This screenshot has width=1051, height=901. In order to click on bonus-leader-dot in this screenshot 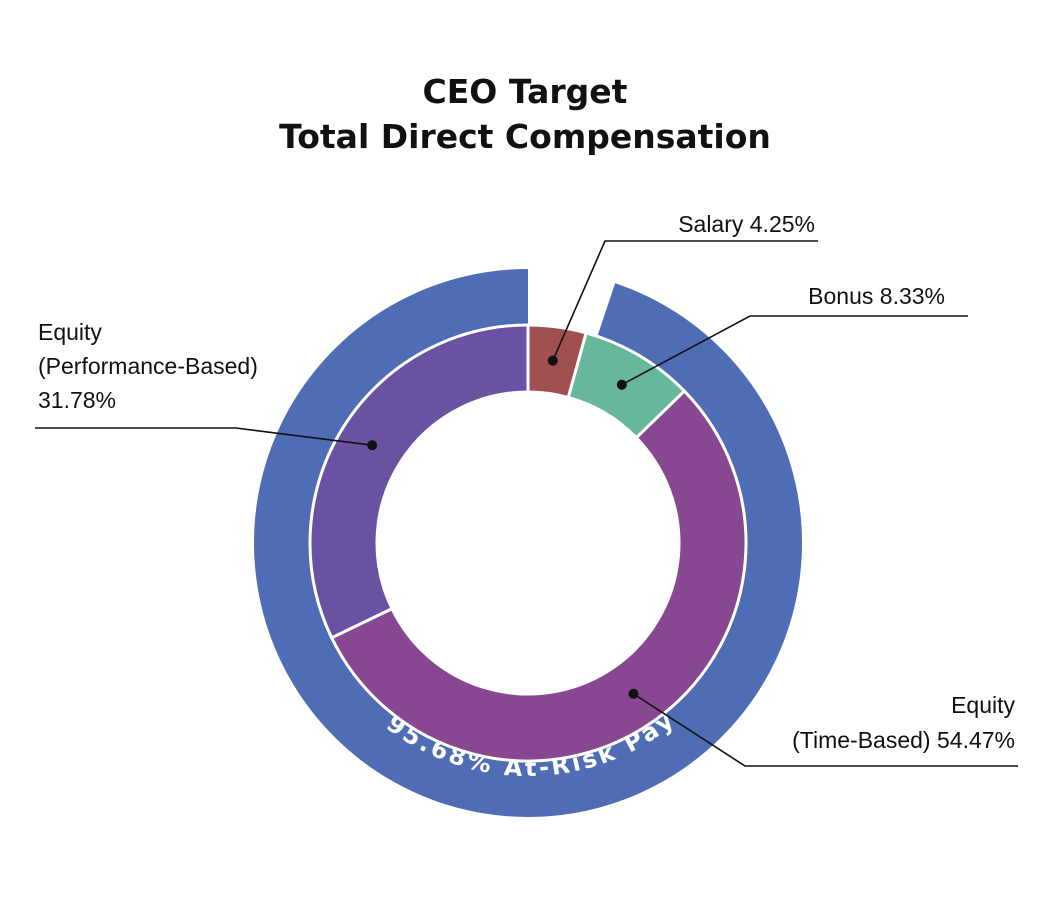, I will do `click(621, 384)`.